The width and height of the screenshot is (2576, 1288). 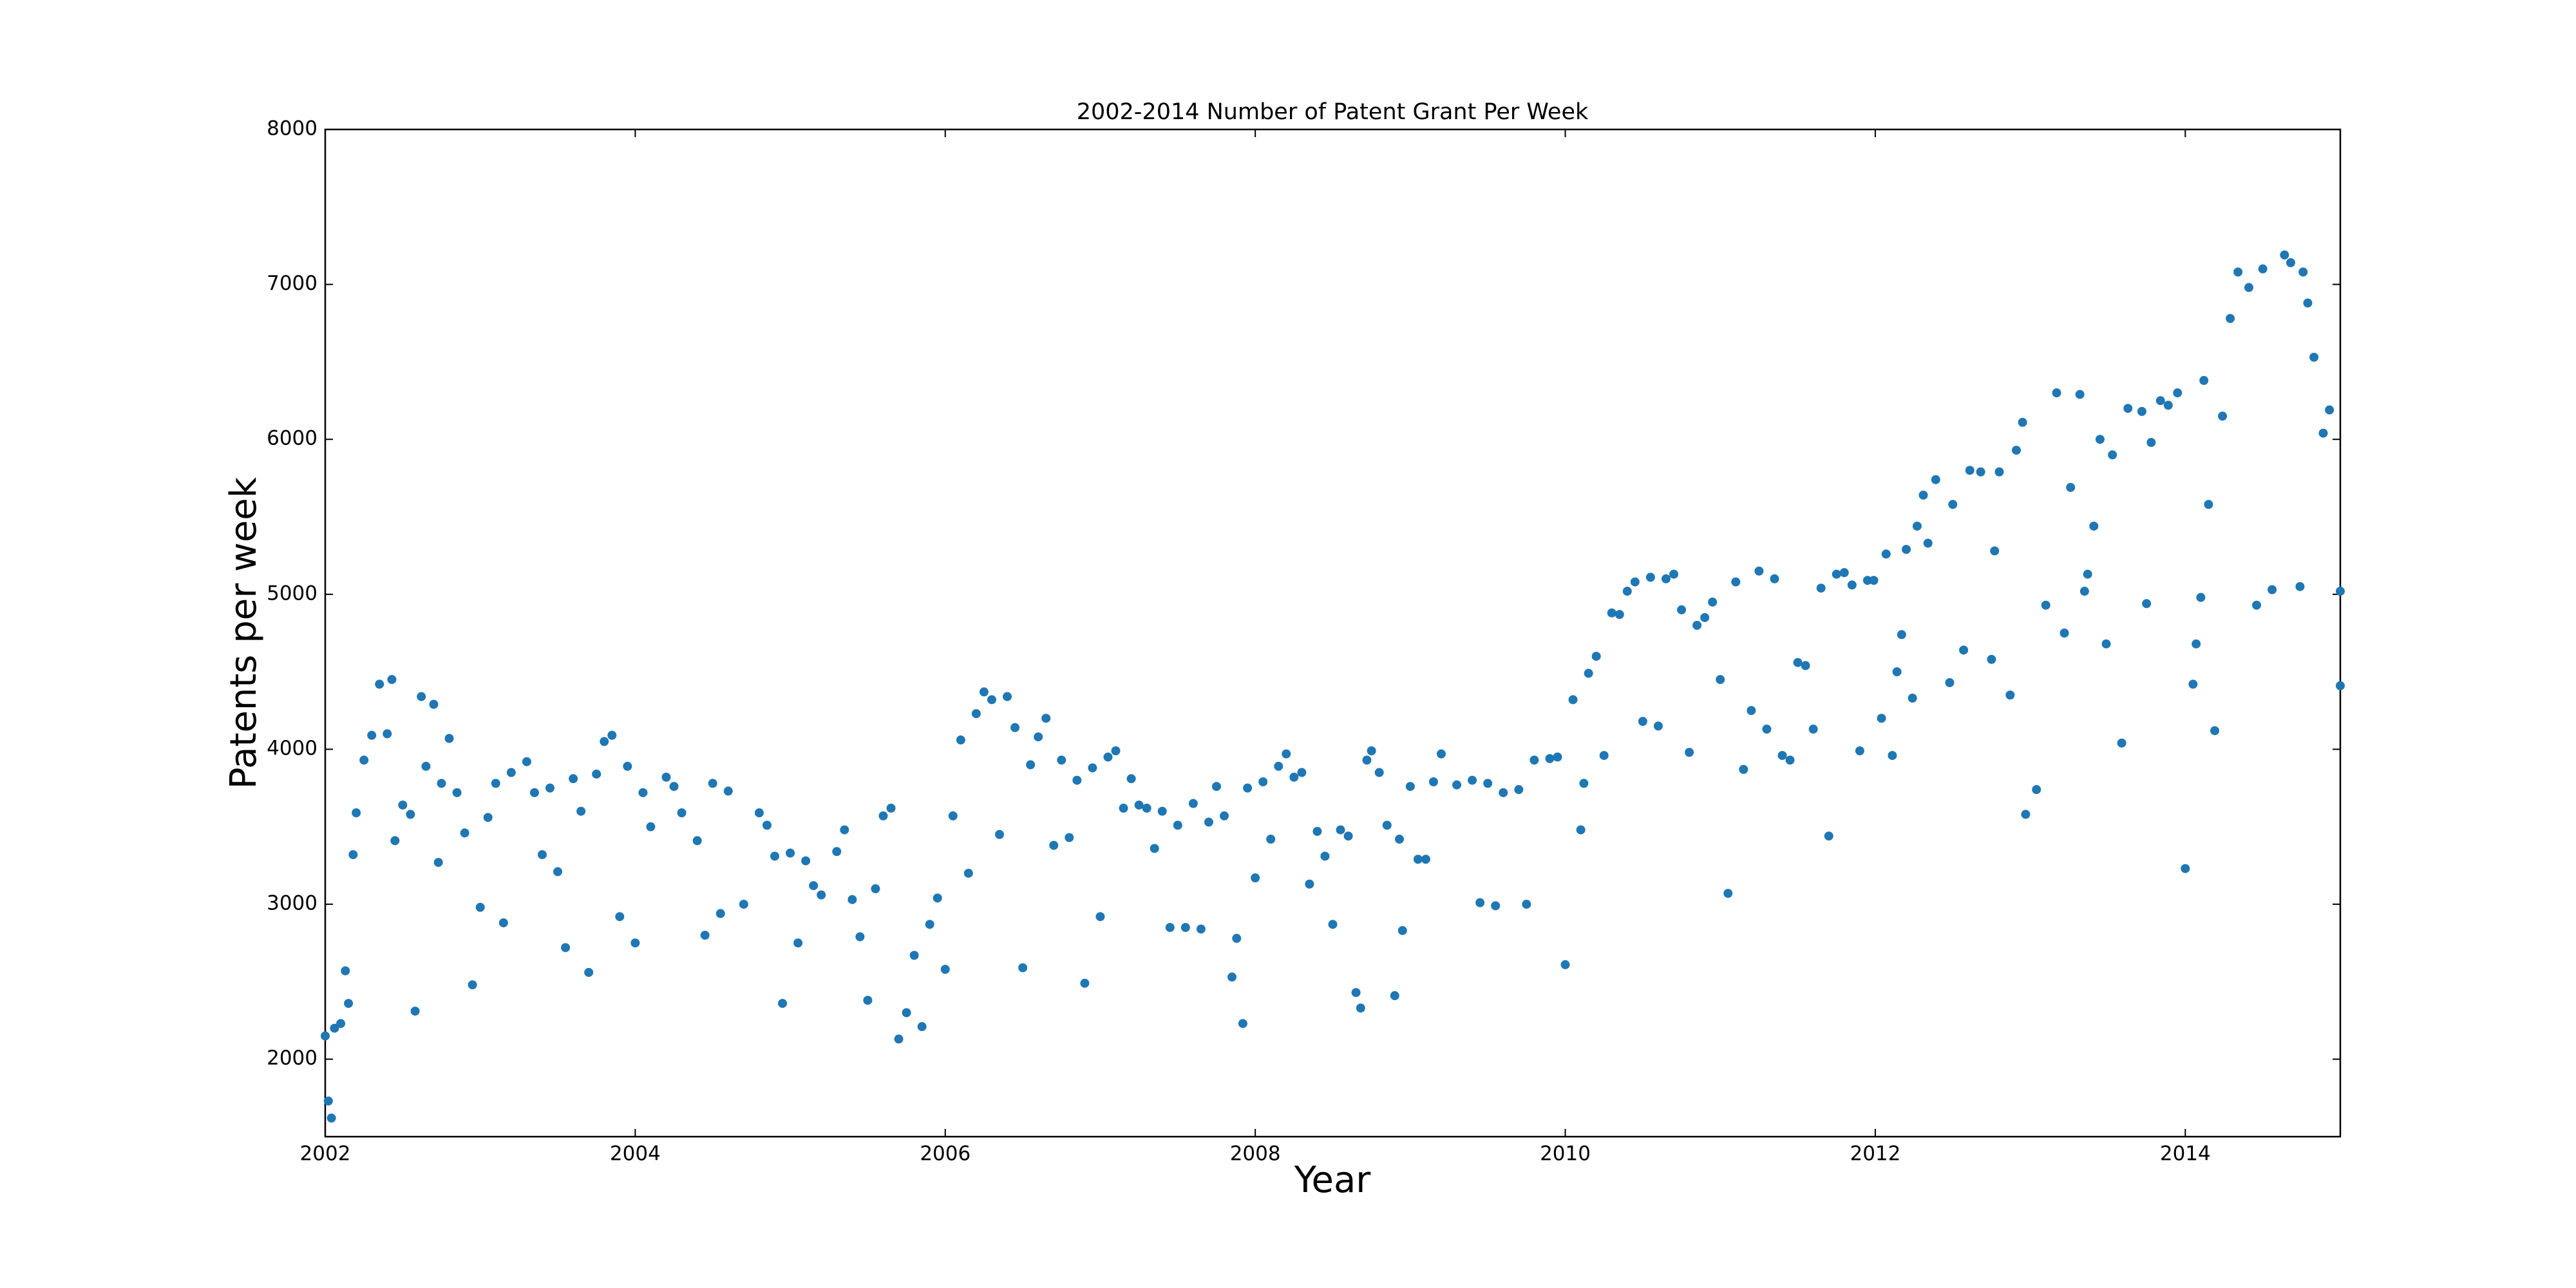 What do you see at coordinates (945, 1154) in the screenshot?
I see `x-tick-label: 2006` at bounding box center [945, 1154].